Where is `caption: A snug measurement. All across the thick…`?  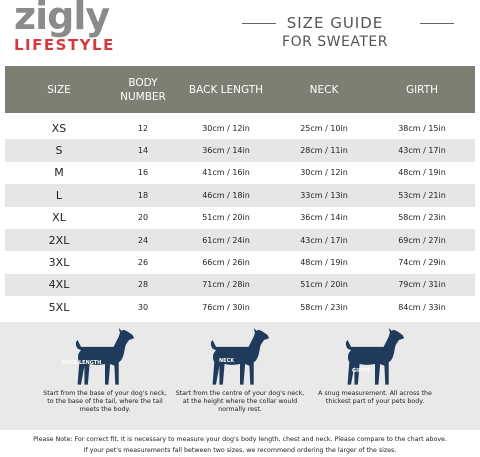 caption: A snug measurement. All across the thick… is located at coordinates (375, 397).